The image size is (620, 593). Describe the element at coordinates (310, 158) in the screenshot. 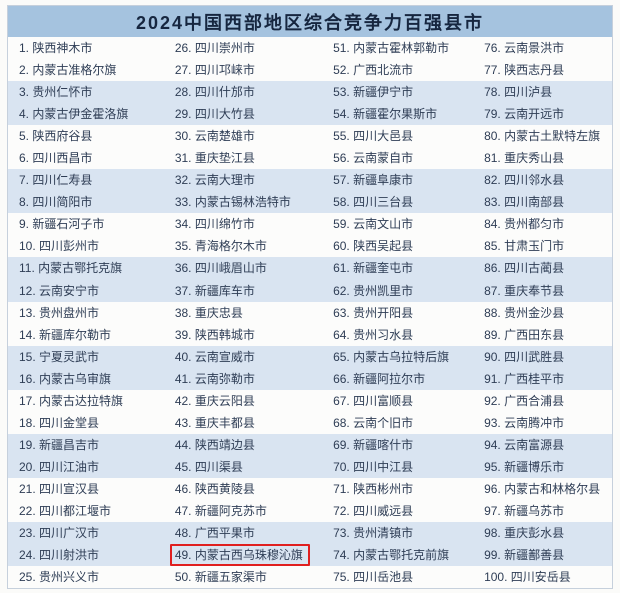

I see `table-row: 6. 四川西昌市 31. 重庆垫江县 56. 云南蒙自市 81. 重庆秀山县` at that location.